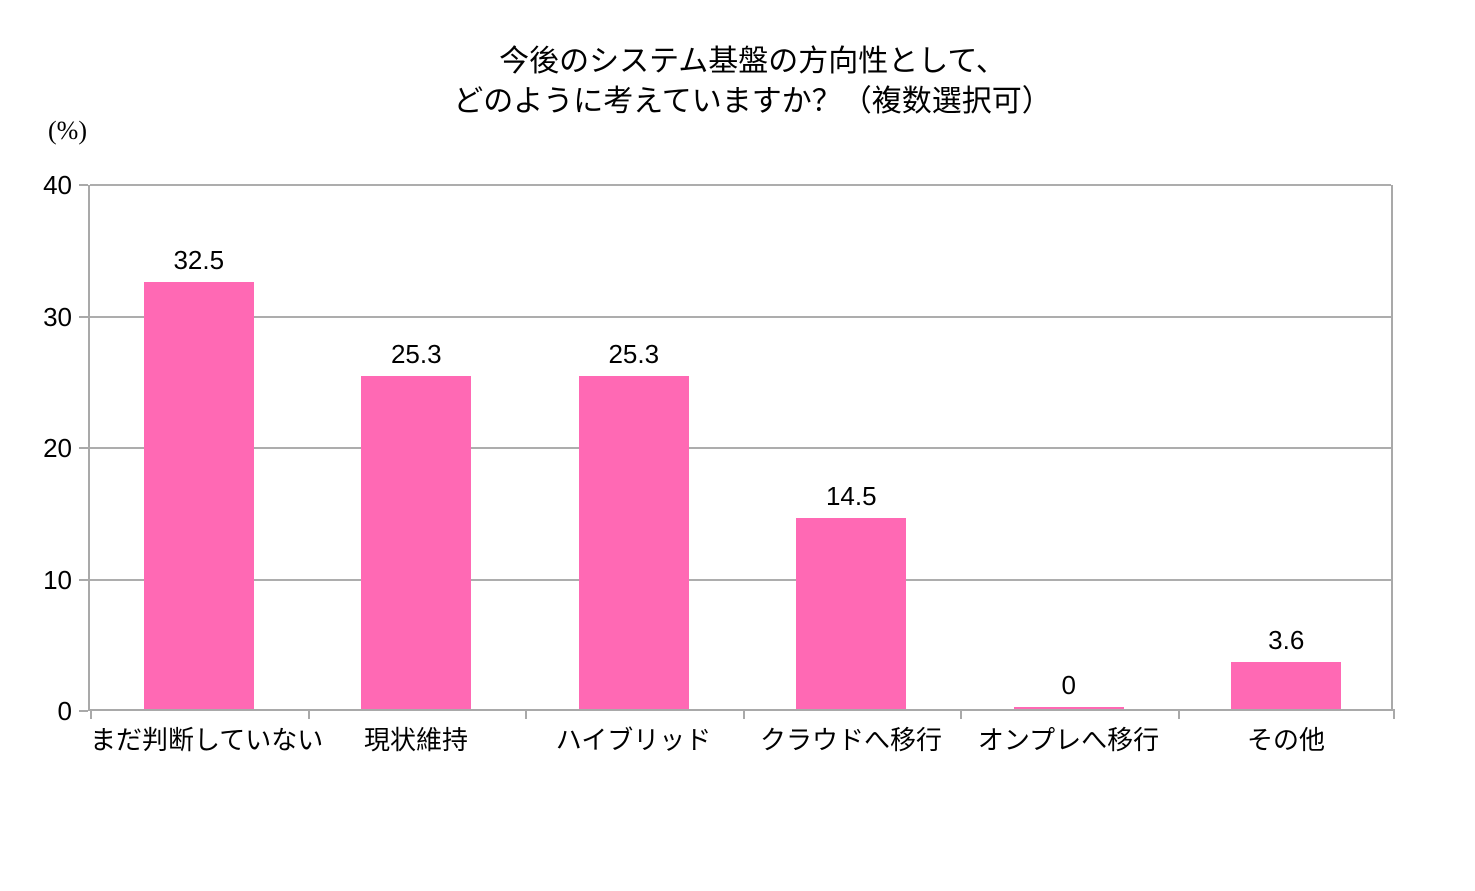 This screenshot has width=1475, height=891. I want to click on y-axis-unit-label: (%), so click(67, 130).